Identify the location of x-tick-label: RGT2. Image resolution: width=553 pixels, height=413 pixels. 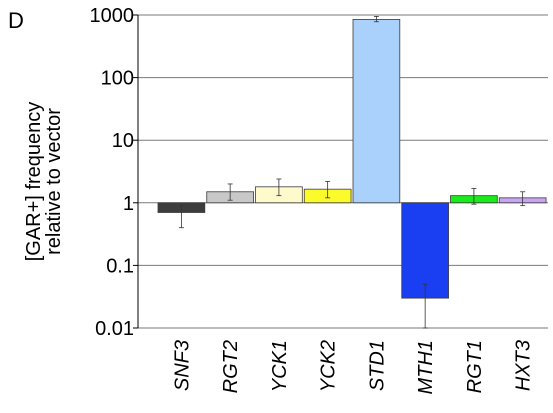
(231, 366).